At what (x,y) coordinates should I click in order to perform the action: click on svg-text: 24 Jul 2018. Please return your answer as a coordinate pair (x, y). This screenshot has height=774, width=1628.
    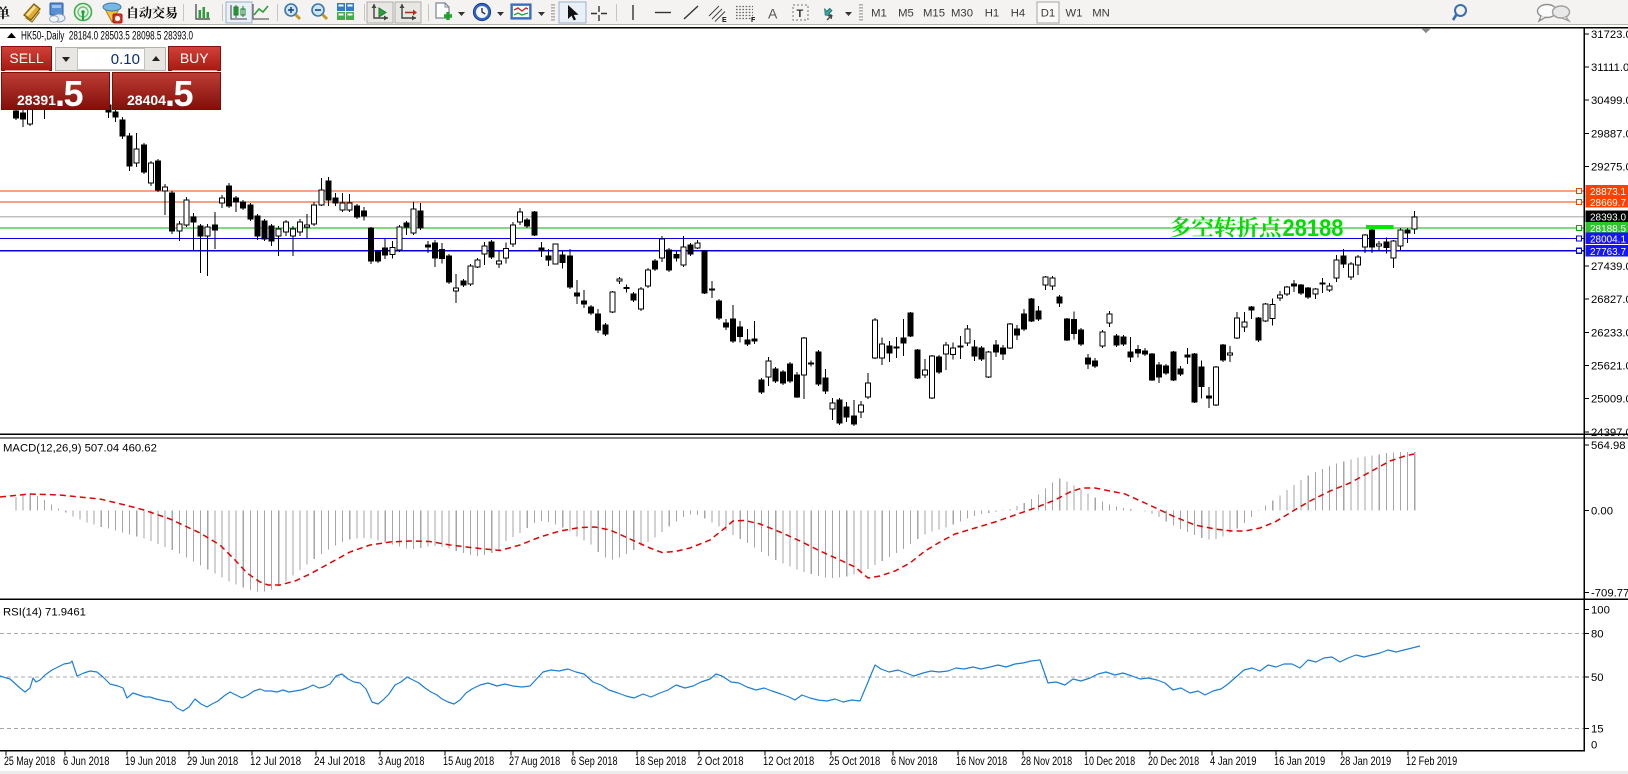
    Looking at the image, I should click on (339, 761).